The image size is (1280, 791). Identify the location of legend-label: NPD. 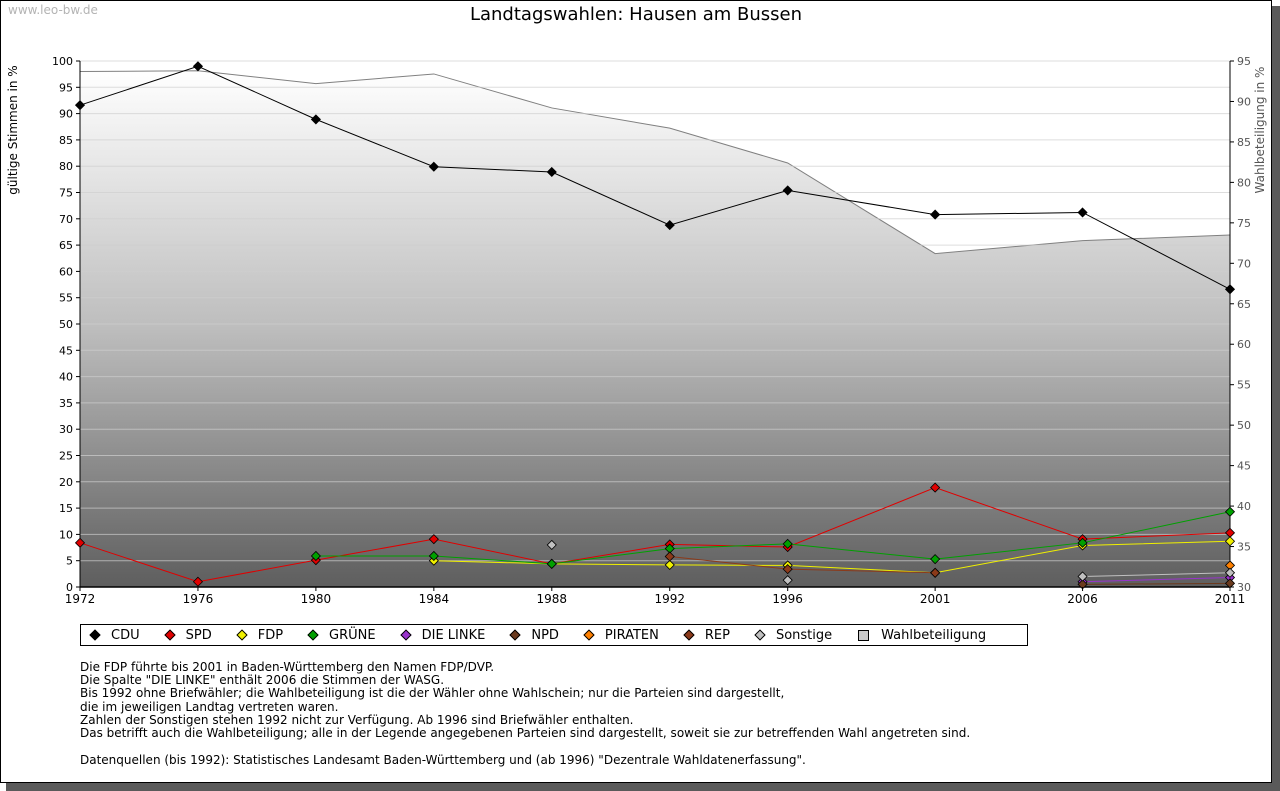
(545, 635).